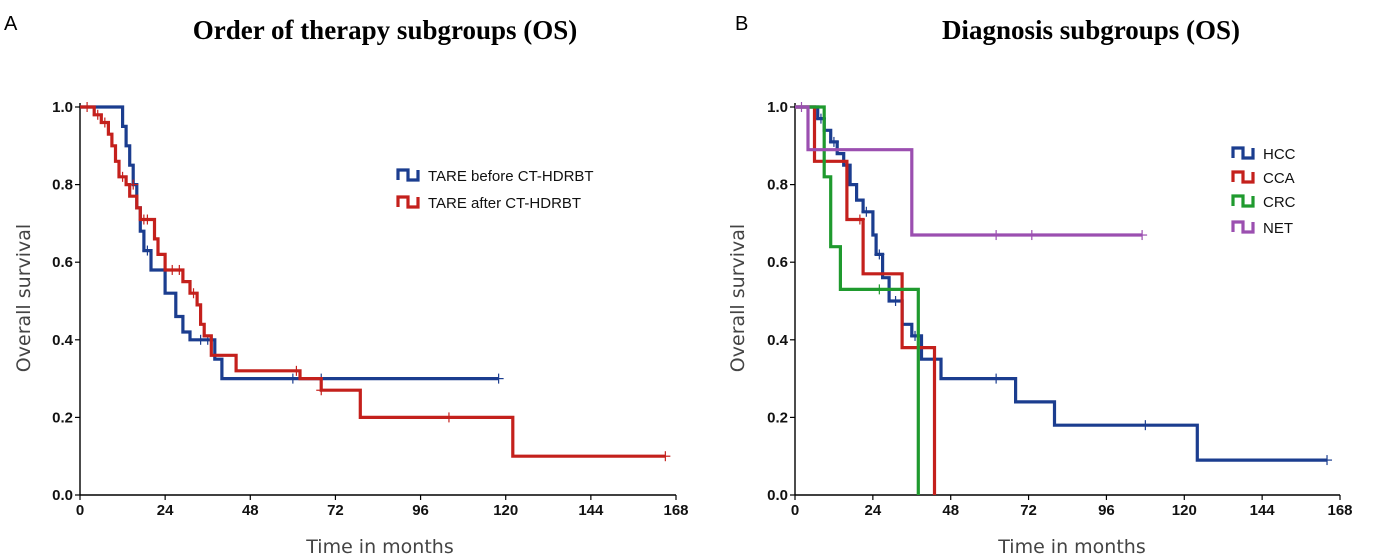 The height and width of the screenshot is (557, 1374). What do you see at coordinates (879, 289) in the screenshot?
I see `censor-mark-crc` at bounding box center [879, 289].